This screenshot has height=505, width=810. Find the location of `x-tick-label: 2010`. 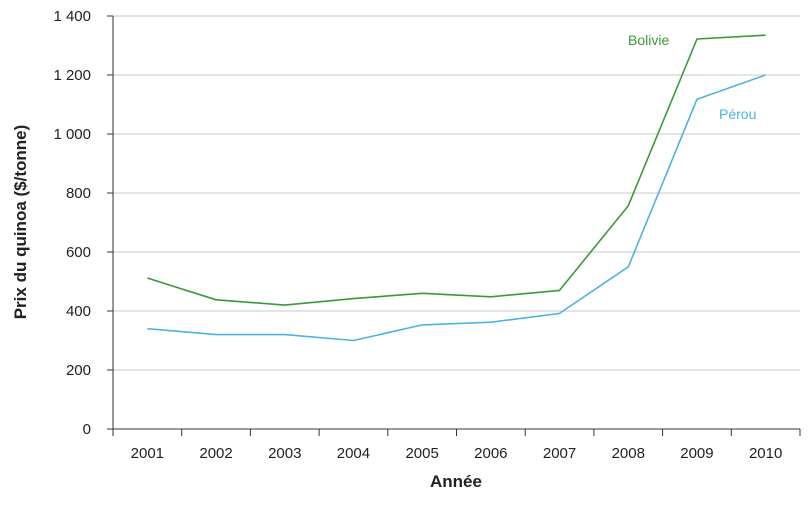

x-tick-label: 2010 is located at coordinates (765, 453).